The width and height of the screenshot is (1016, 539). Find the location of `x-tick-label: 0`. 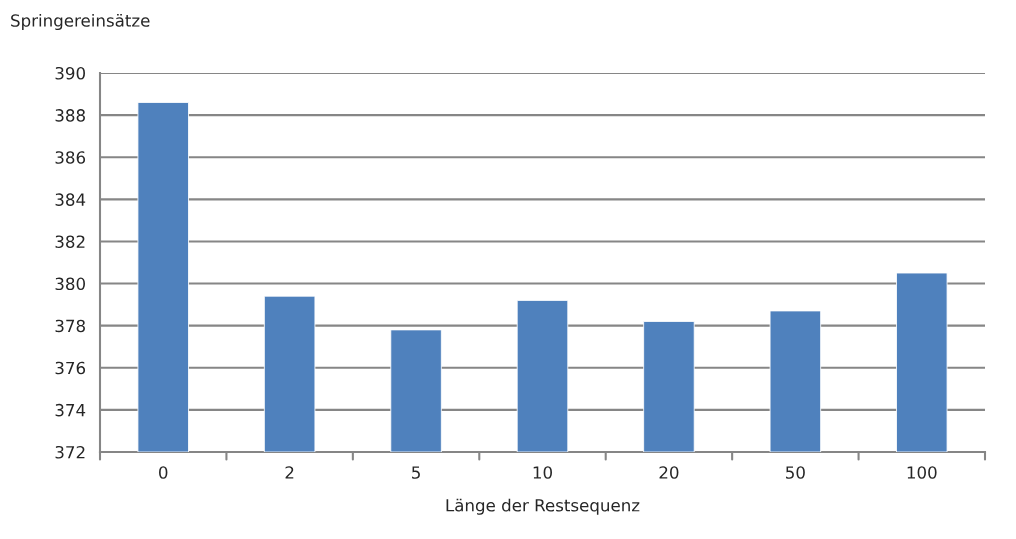

x-tick-label: 0 is located at coordinates (163, 472).